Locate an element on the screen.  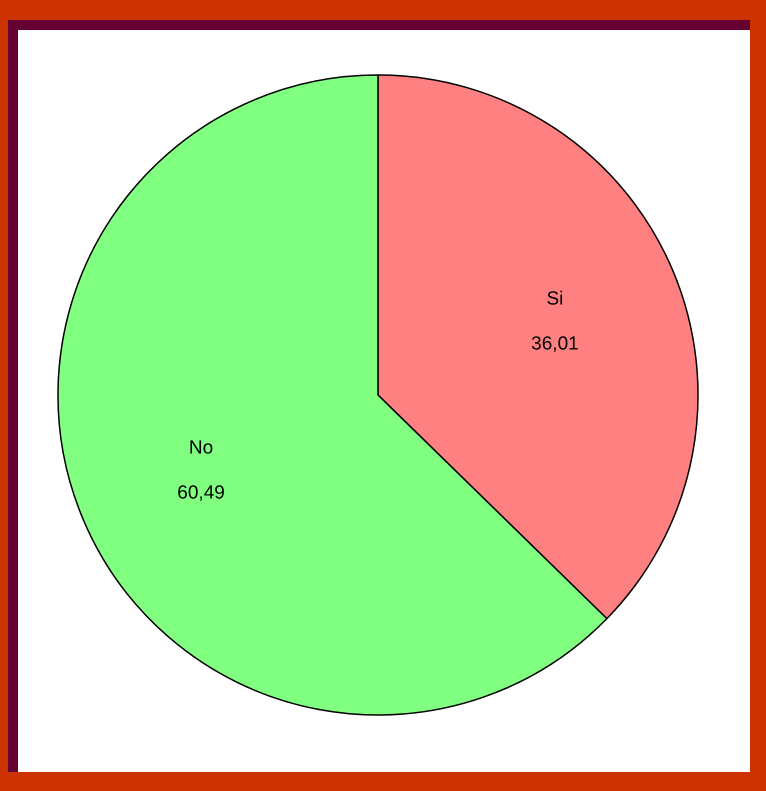
data-label: 60,49 is located at coordinates (201, 493).